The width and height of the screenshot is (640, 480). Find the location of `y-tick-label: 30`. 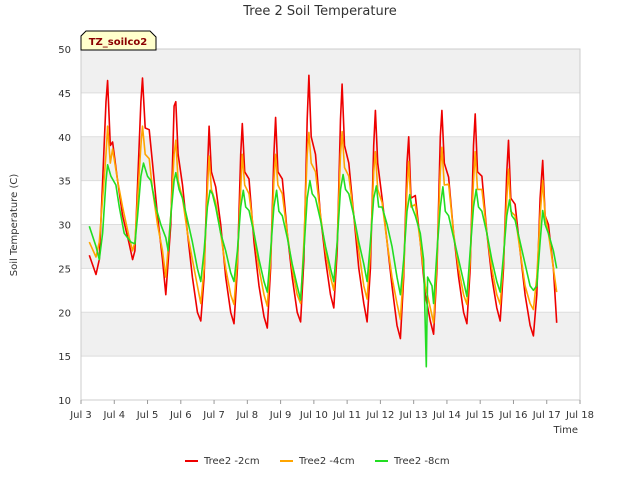

y-tick-label: 30 is located at coordinates (64, 226).